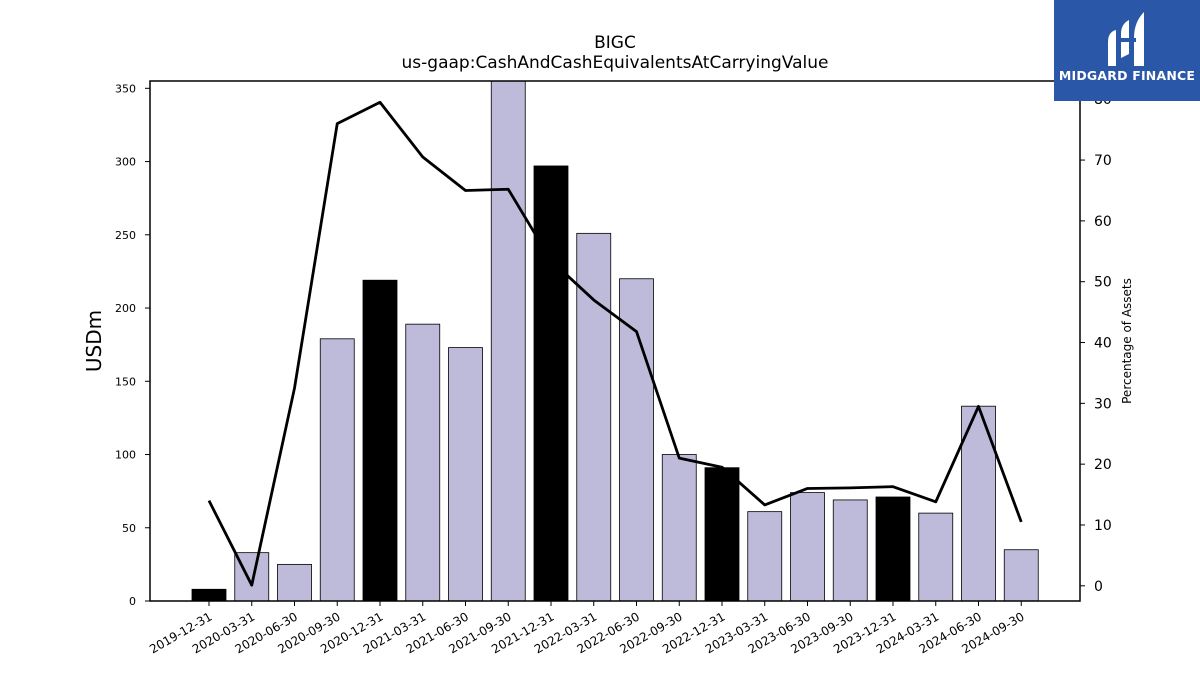  I want to click on y-axis-label: USDm, so click(94, 341).